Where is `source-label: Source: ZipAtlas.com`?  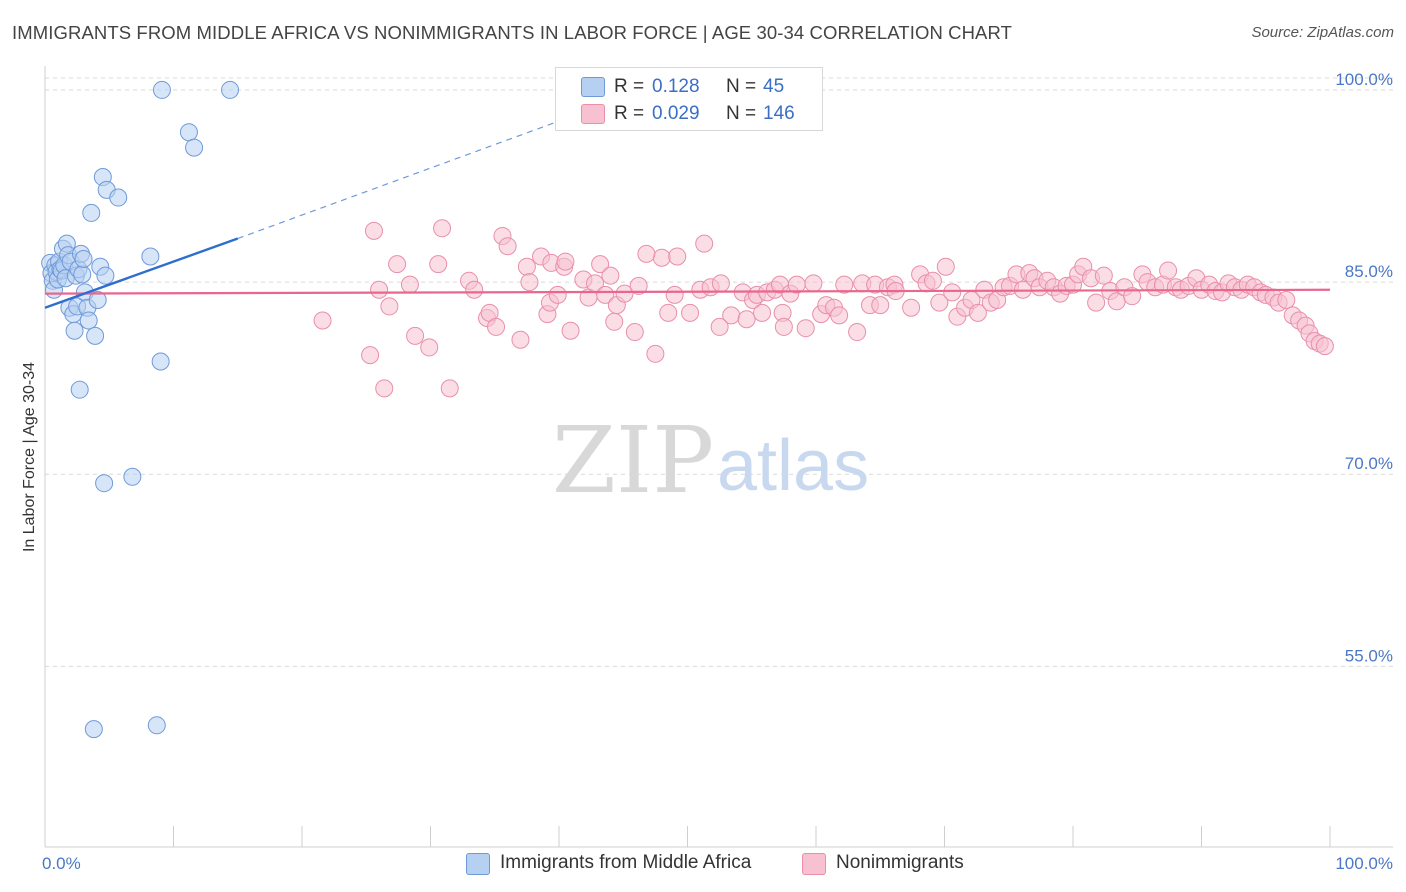 source-label: Source: ZipAtlas.com is located at coordinates (1322, 32).